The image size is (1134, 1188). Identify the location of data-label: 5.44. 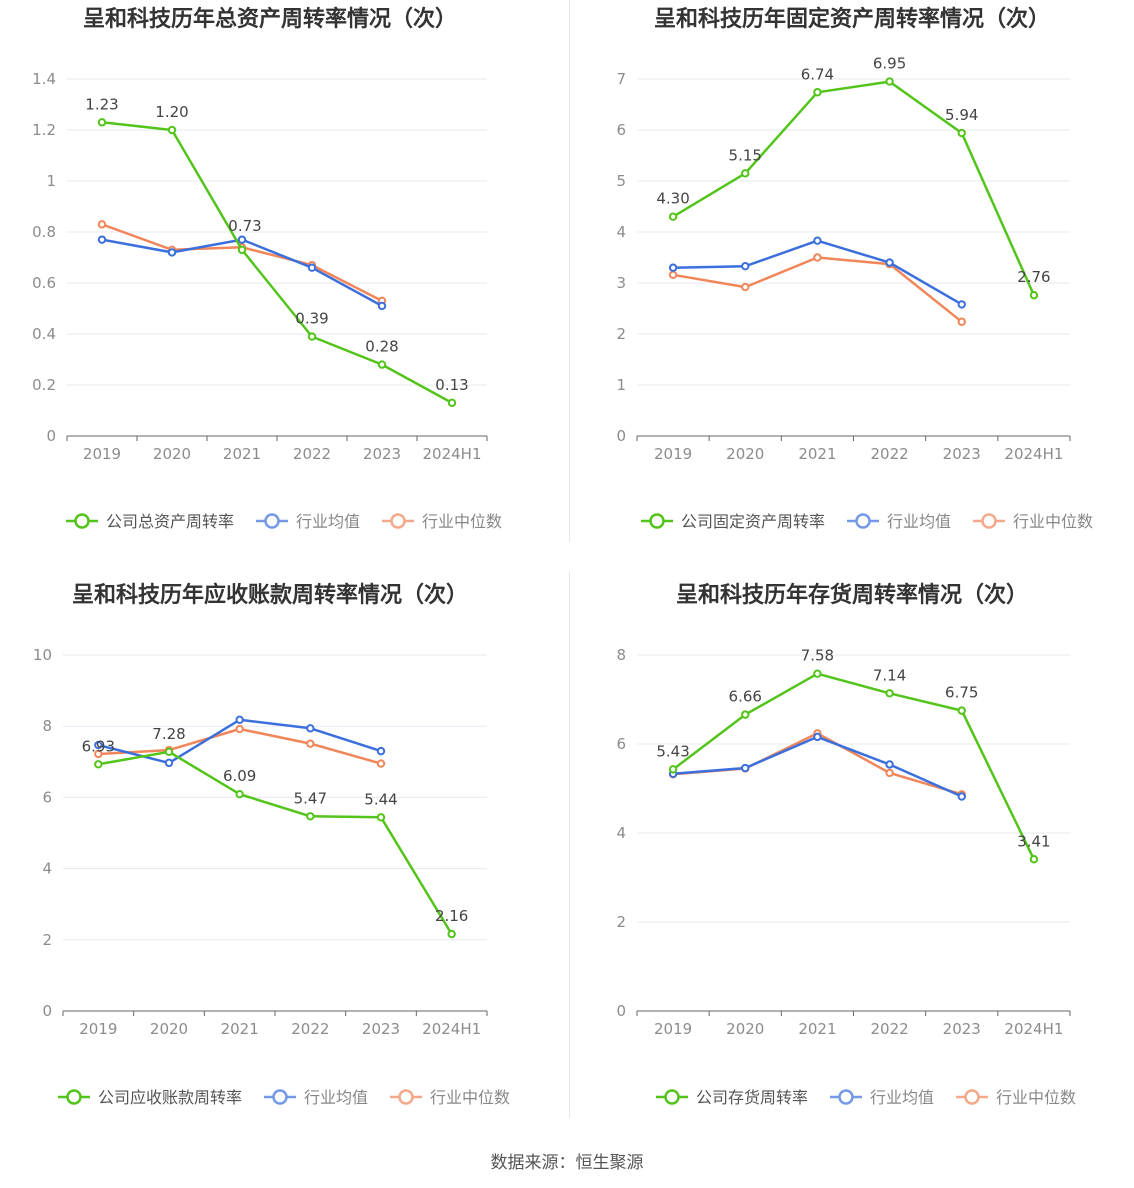
(380, 799).